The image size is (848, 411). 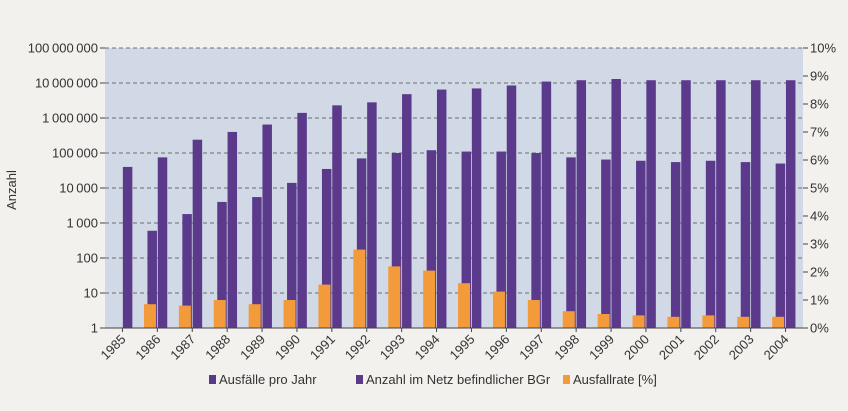 I want to click on x-tick-label: 1992, so click(x=357, y=347).